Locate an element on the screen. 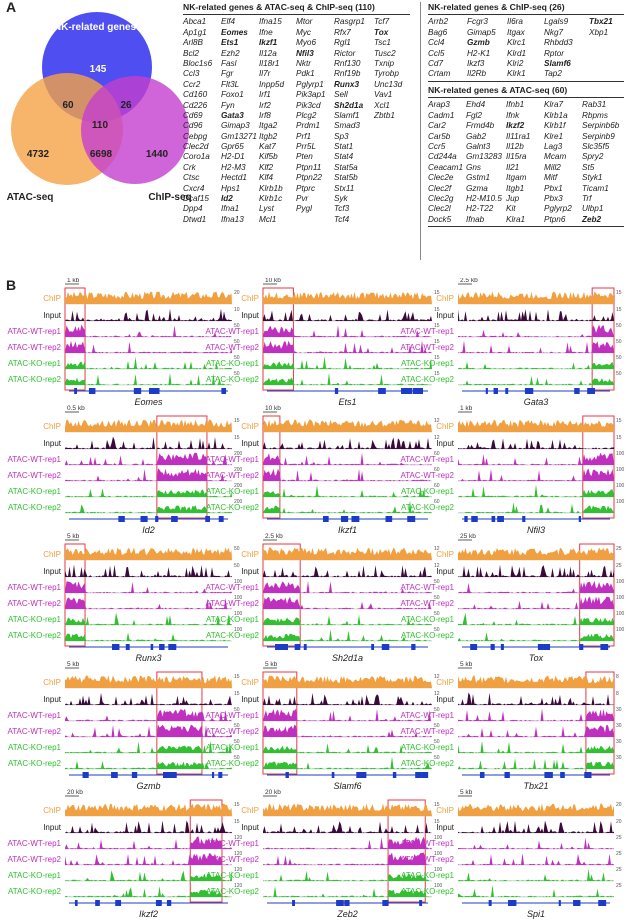 The image size is (628, 924). gene-name: Il12a is located at coordinates (268, 53).